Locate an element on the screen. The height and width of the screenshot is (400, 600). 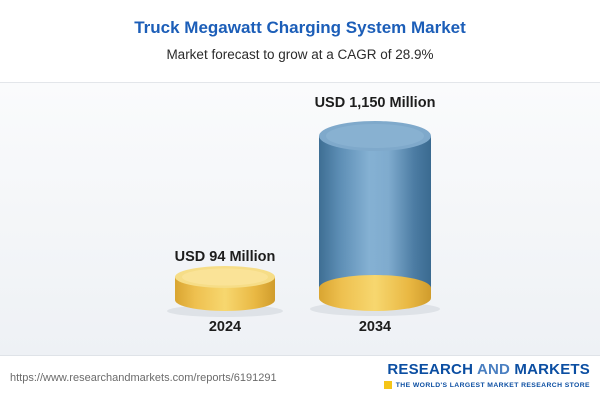
bar-cylinder-2024 is located at coordinates (225, 291).